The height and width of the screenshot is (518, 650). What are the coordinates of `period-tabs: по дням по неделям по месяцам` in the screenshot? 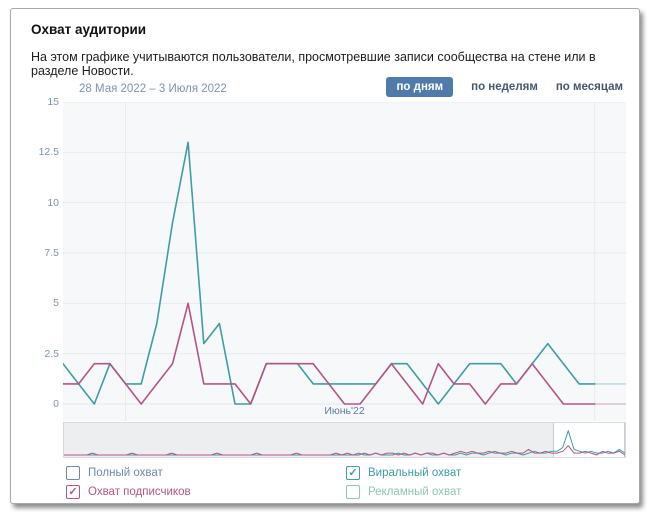 It's located at (504, 87).